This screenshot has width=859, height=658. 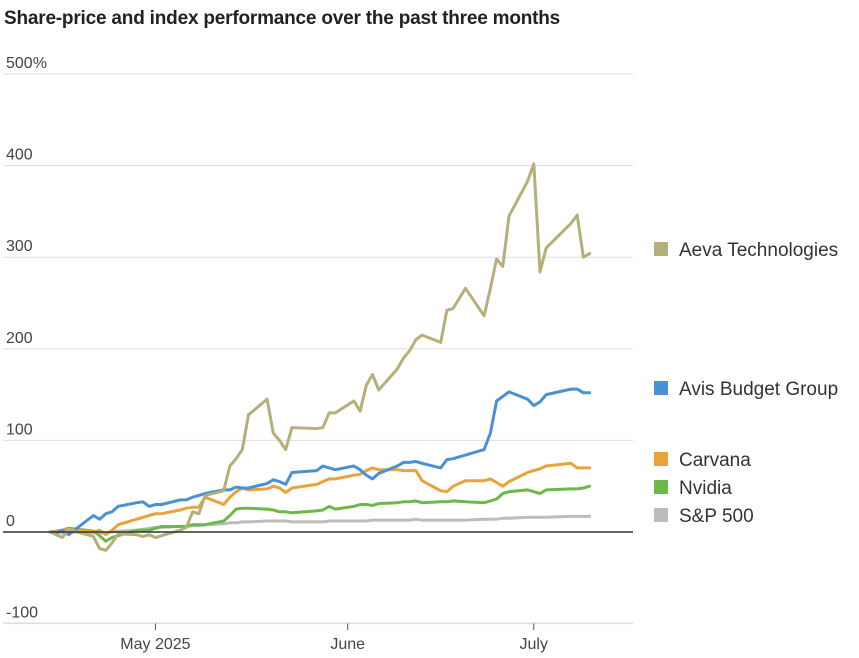 What do you see at coordinates (320, 513) in the screenshot?
I see `series-line-nvidia` at bounding box center [320, 513].